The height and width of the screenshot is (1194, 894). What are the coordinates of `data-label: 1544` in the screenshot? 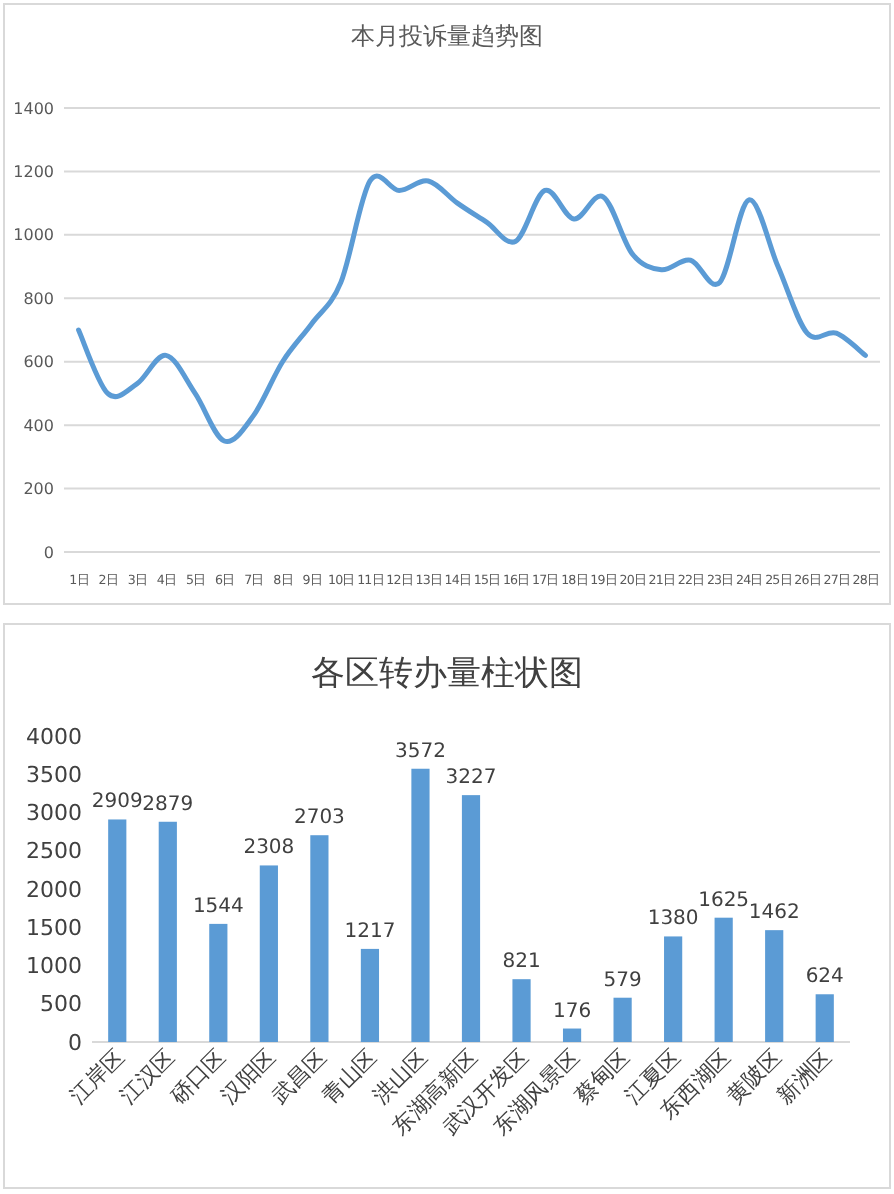 It's located at (218, 906).